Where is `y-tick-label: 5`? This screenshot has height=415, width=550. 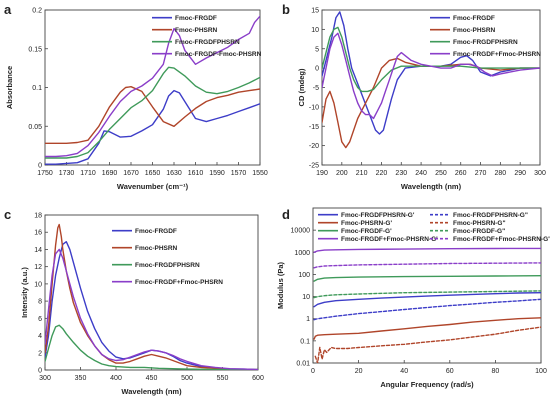
y-tick-label: 5 is located at coordinates (317, 49).